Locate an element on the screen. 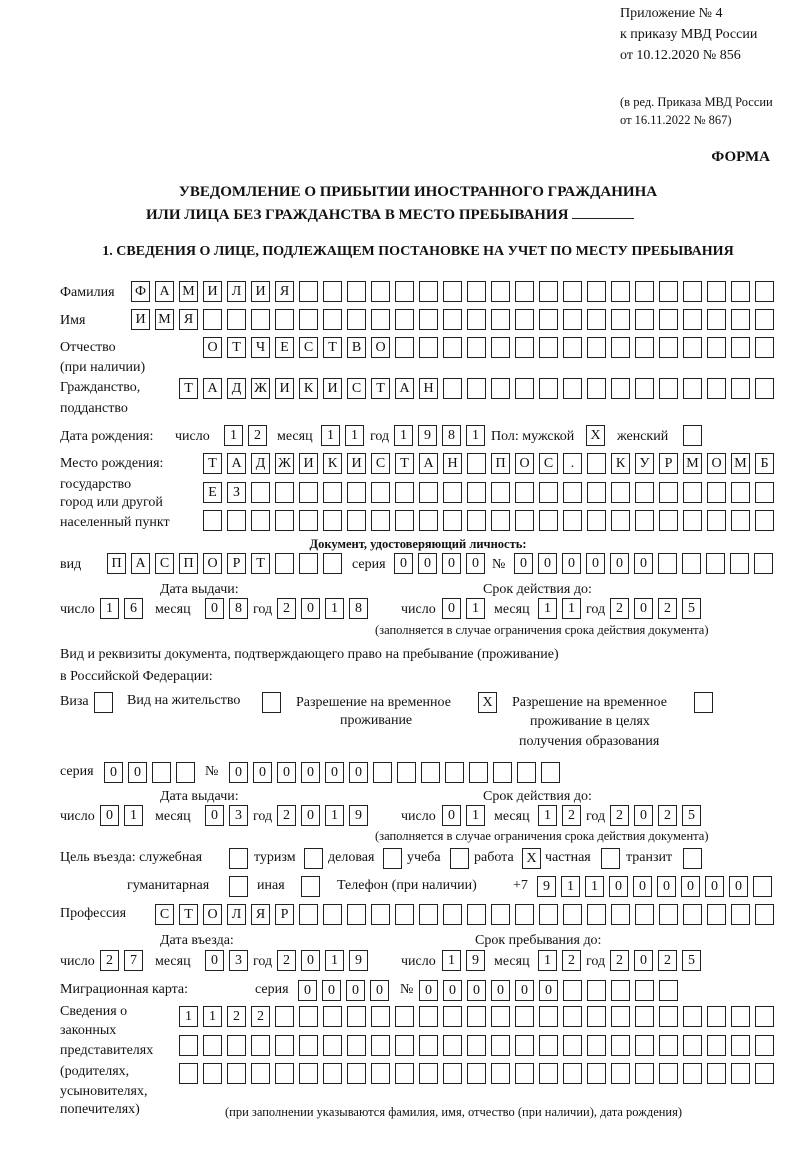 The image size is (800, 1163). birthplace-cell: К is located at coordinates (332, 463).